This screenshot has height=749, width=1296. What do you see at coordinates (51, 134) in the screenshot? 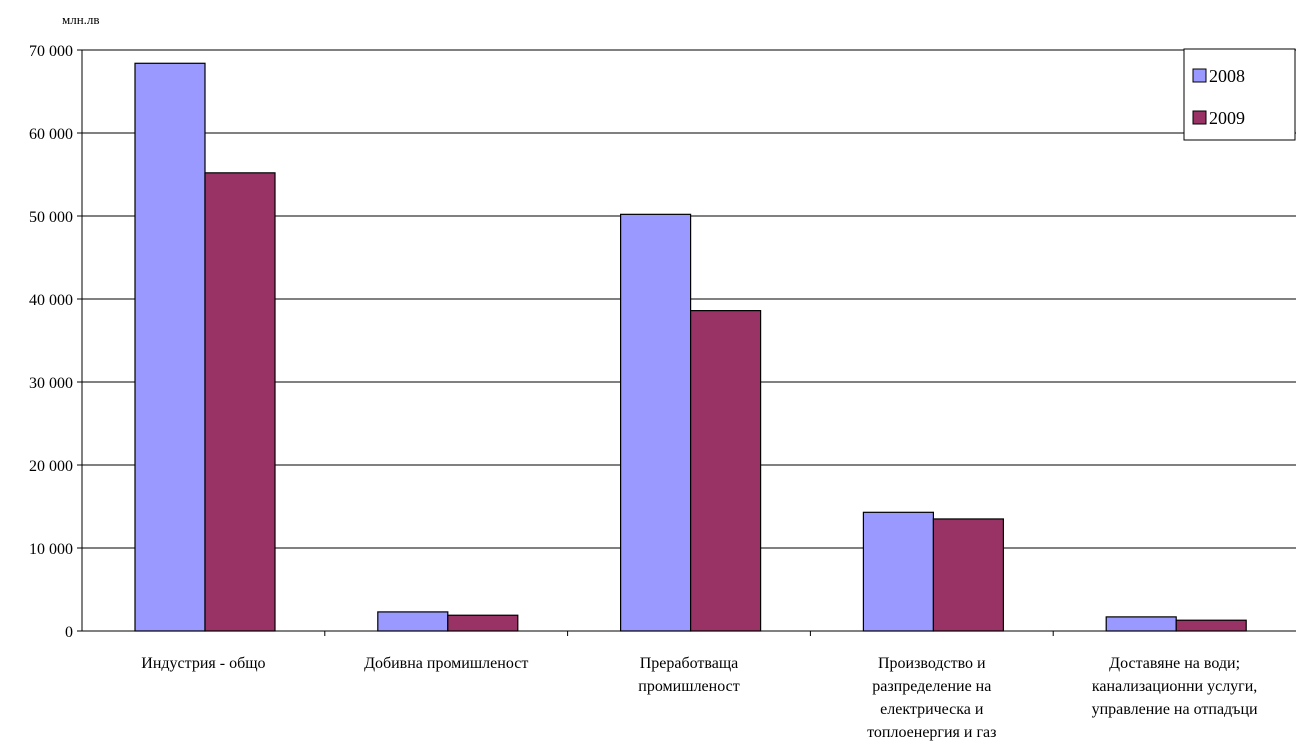
I see `y-tick-label: 60 000` at bounding box center [51, 134].